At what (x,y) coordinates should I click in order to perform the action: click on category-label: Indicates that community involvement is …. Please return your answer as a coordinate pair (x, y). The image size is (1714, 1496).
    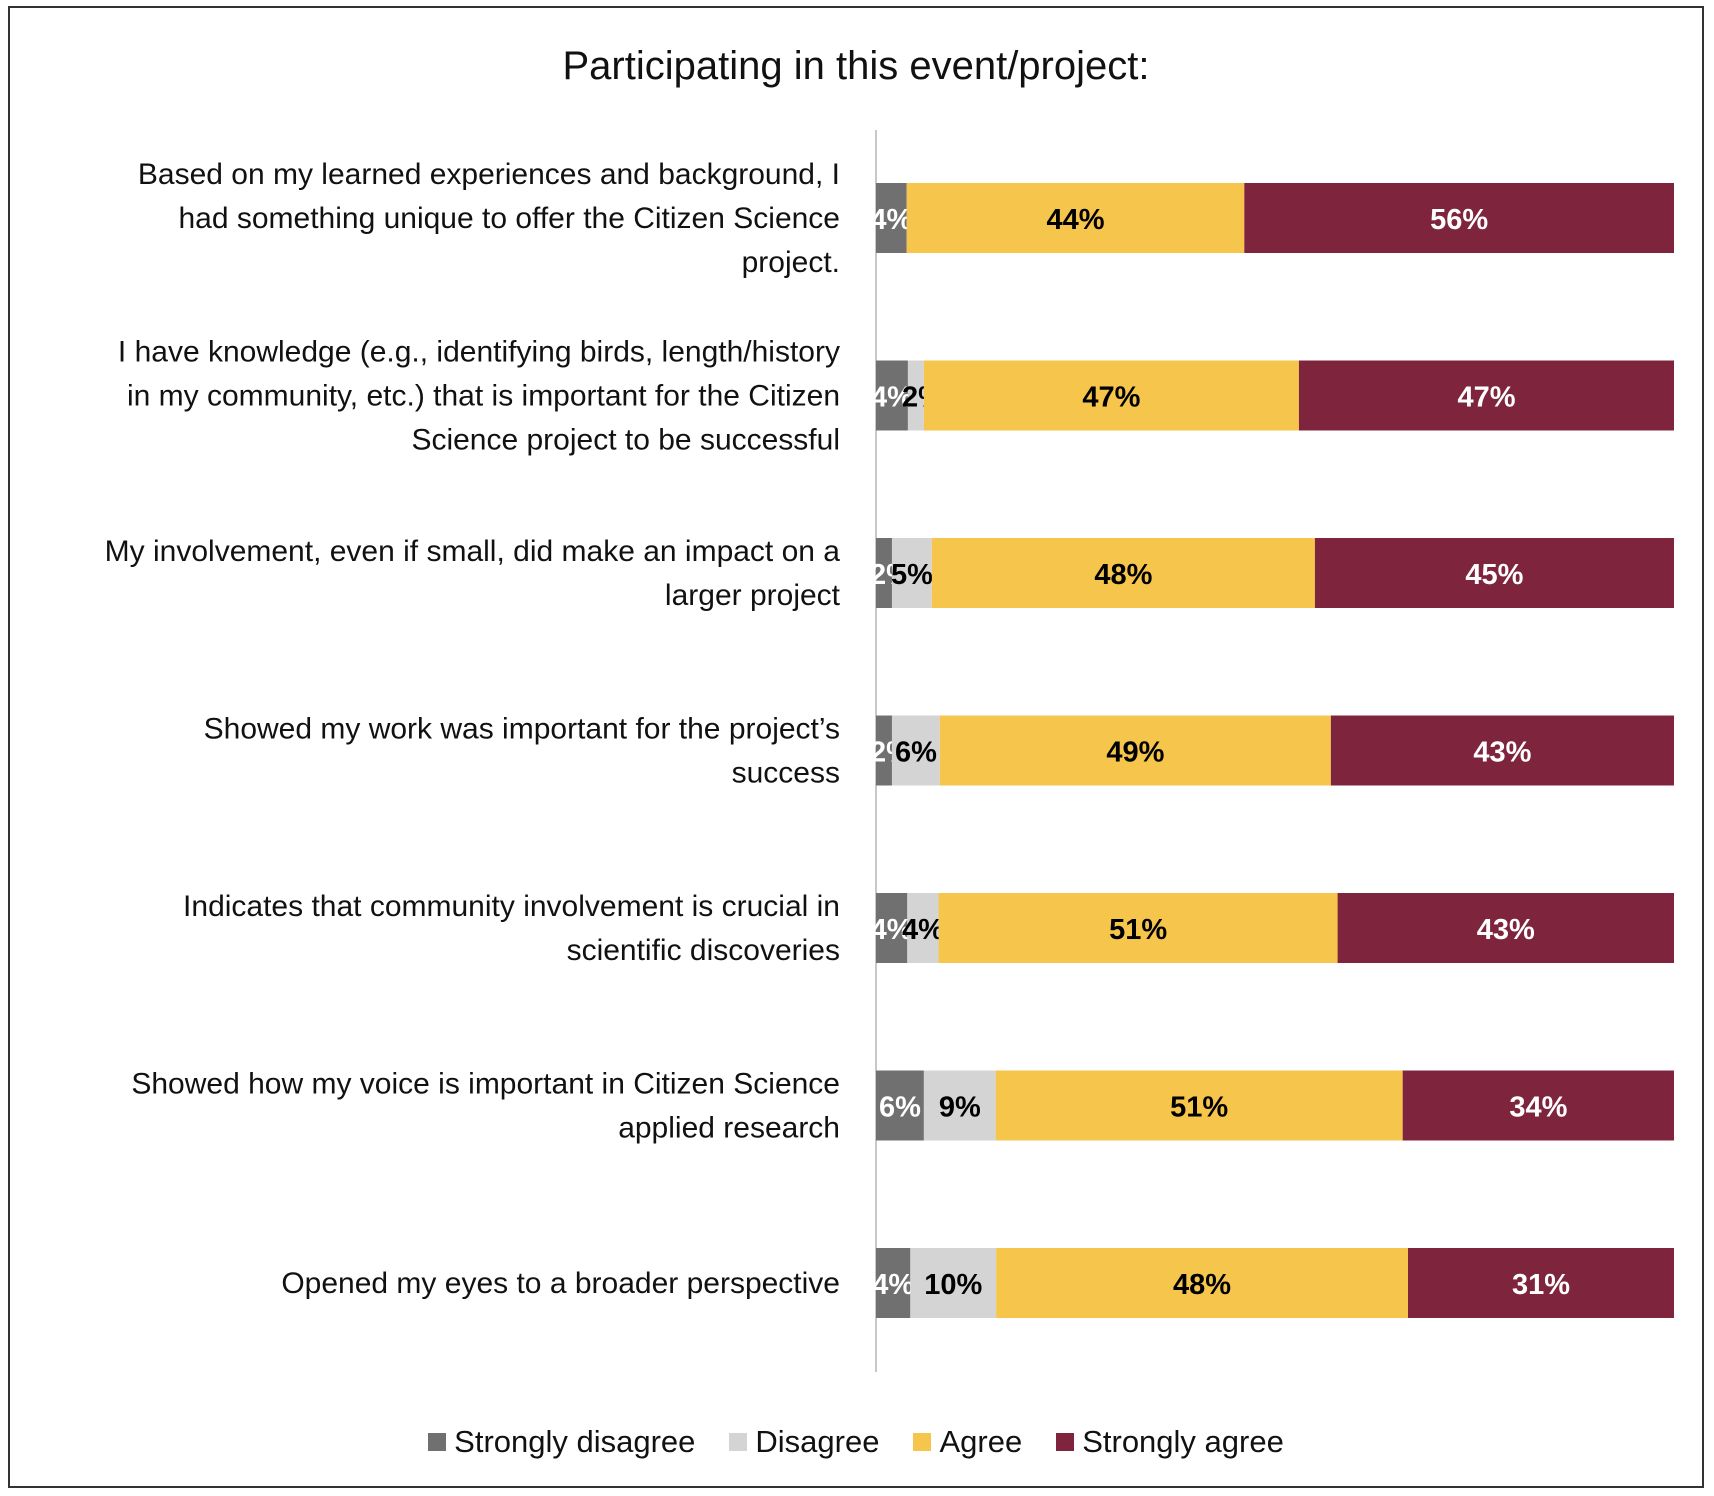
    Looking at the image, I should click on (511, 928).